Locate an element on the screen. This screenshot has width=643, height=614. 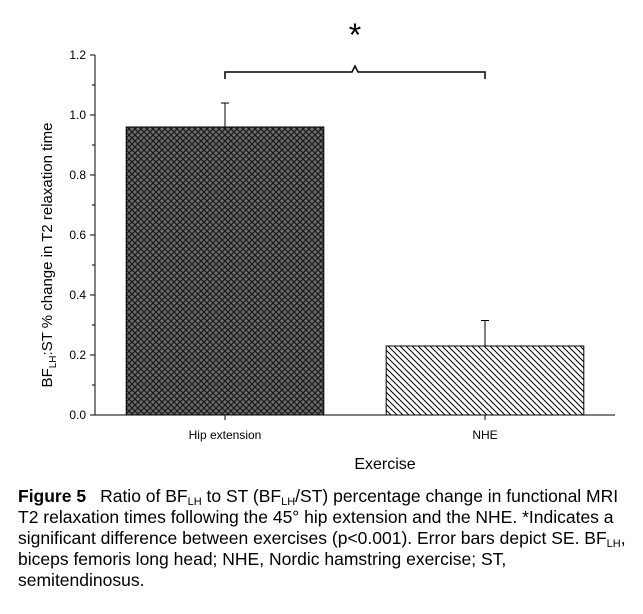
y-tick-label: 0.6 is located at coordinates (77, 235).